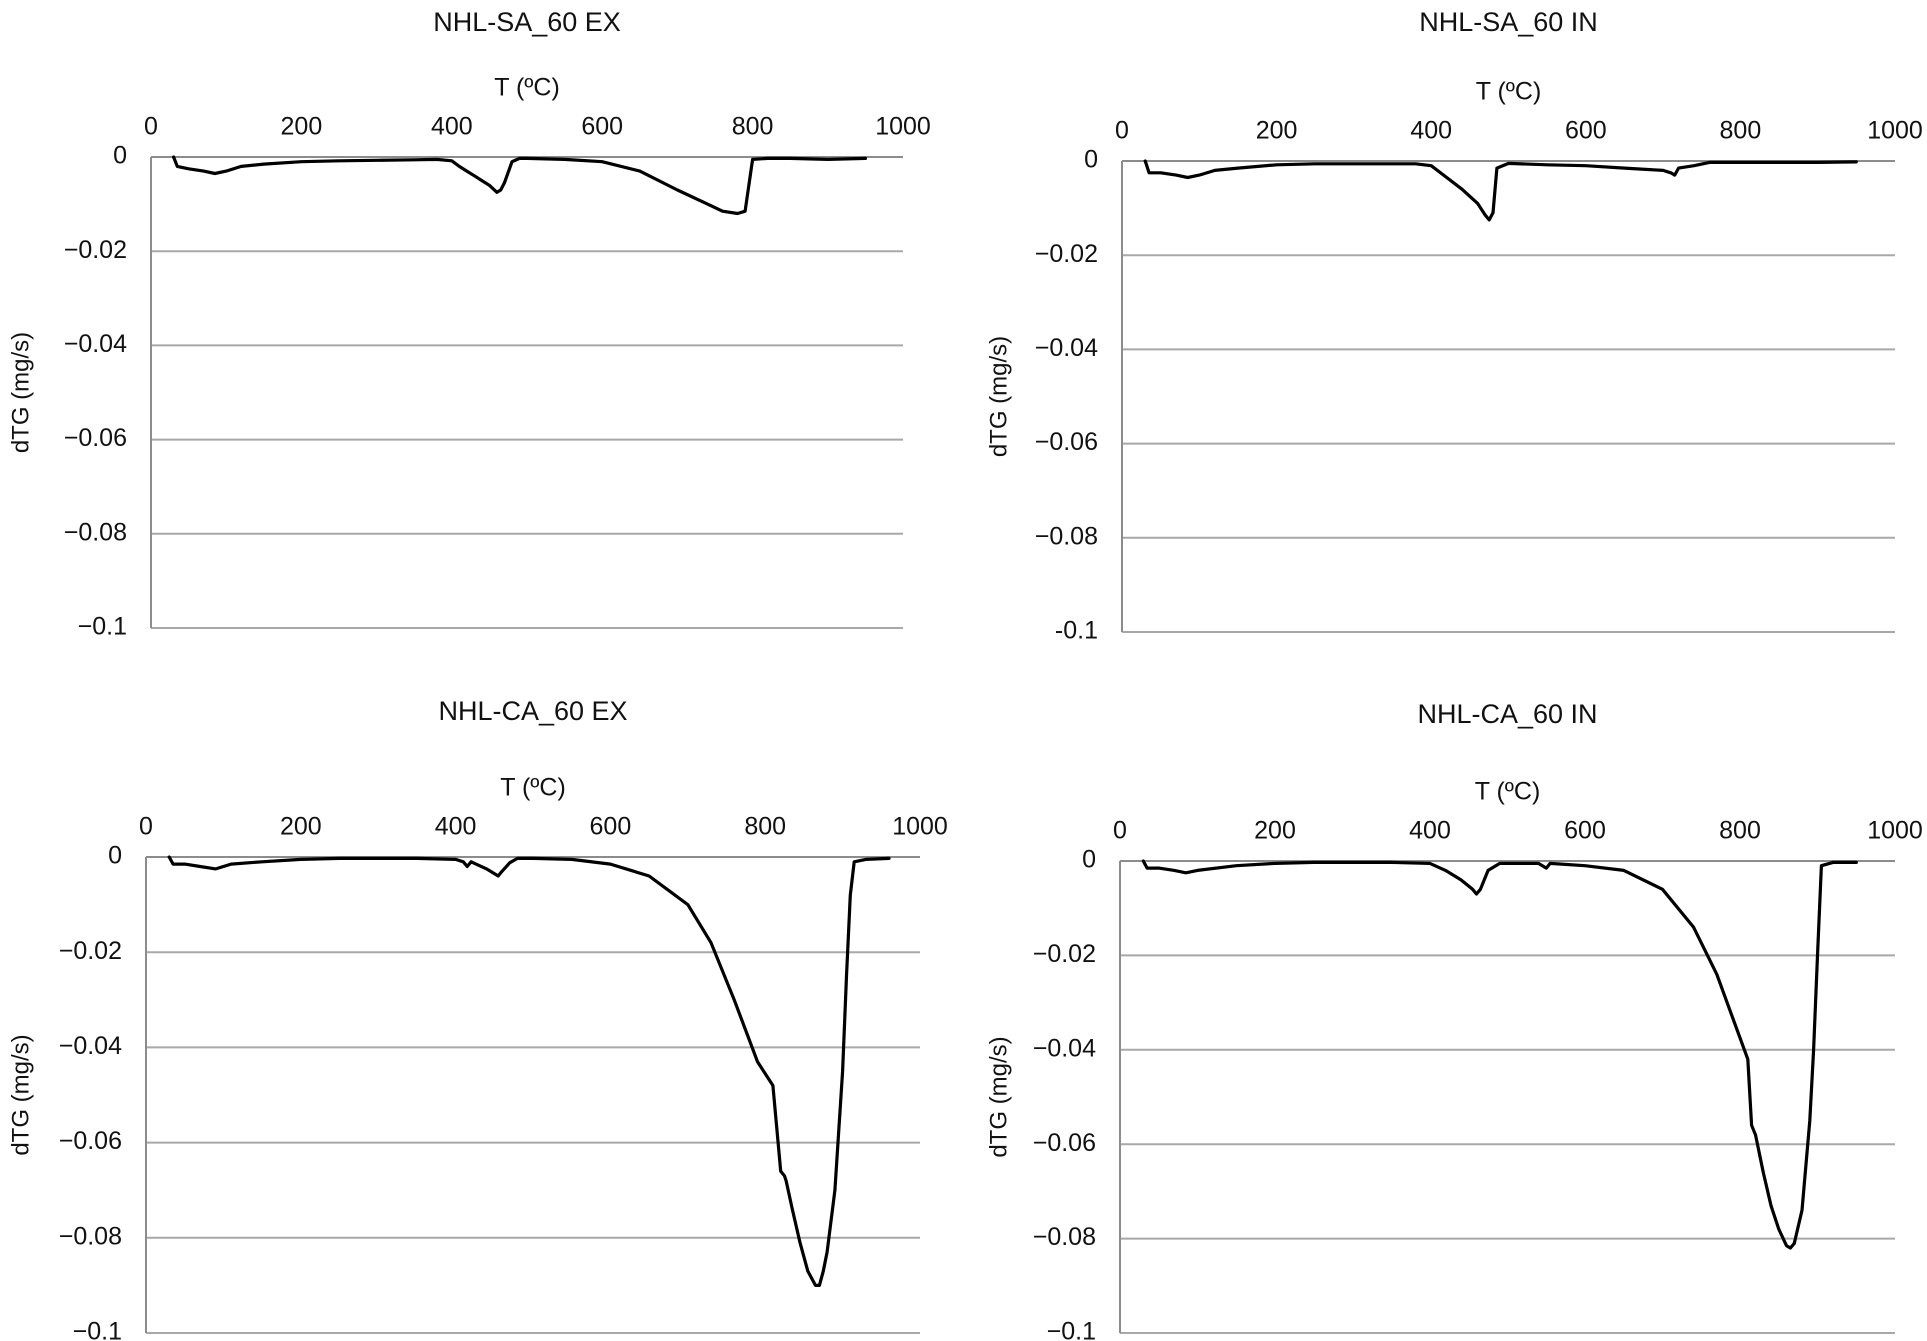 Image resolution: width=1927 pixels, height=1341 pixels. Describe the element at coordinates (532, 711) in the screenshot. I see `chart-title: NHL-CA_60 EX` at that location.